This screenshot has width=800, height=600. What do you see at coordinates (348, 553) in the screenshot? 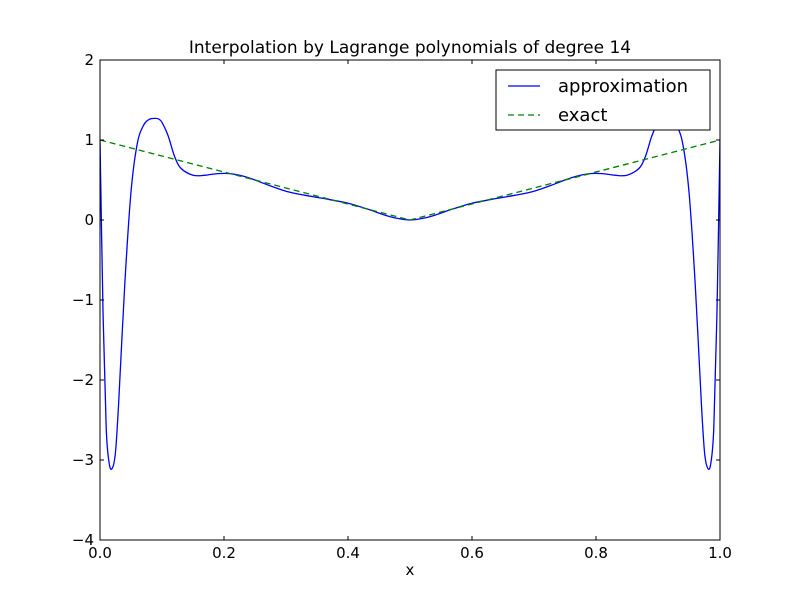
I see `x-tick-label: 0.4` at bounding box center [348, 553].